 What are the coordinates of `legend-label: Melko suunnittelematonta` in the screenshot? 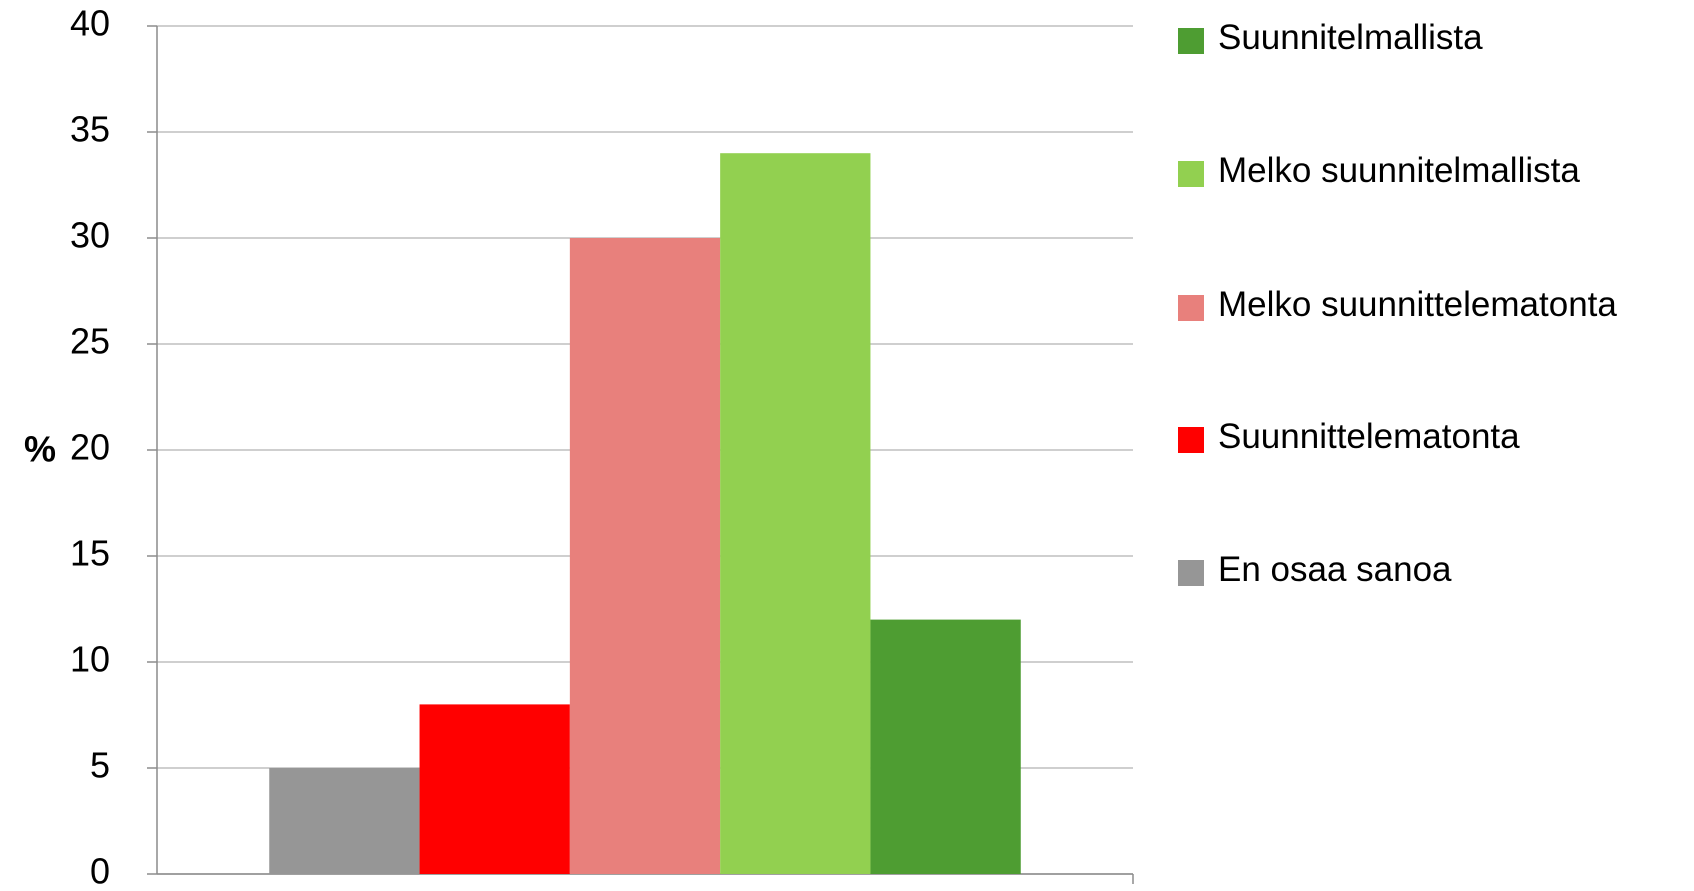 It's located at (1417, 304).